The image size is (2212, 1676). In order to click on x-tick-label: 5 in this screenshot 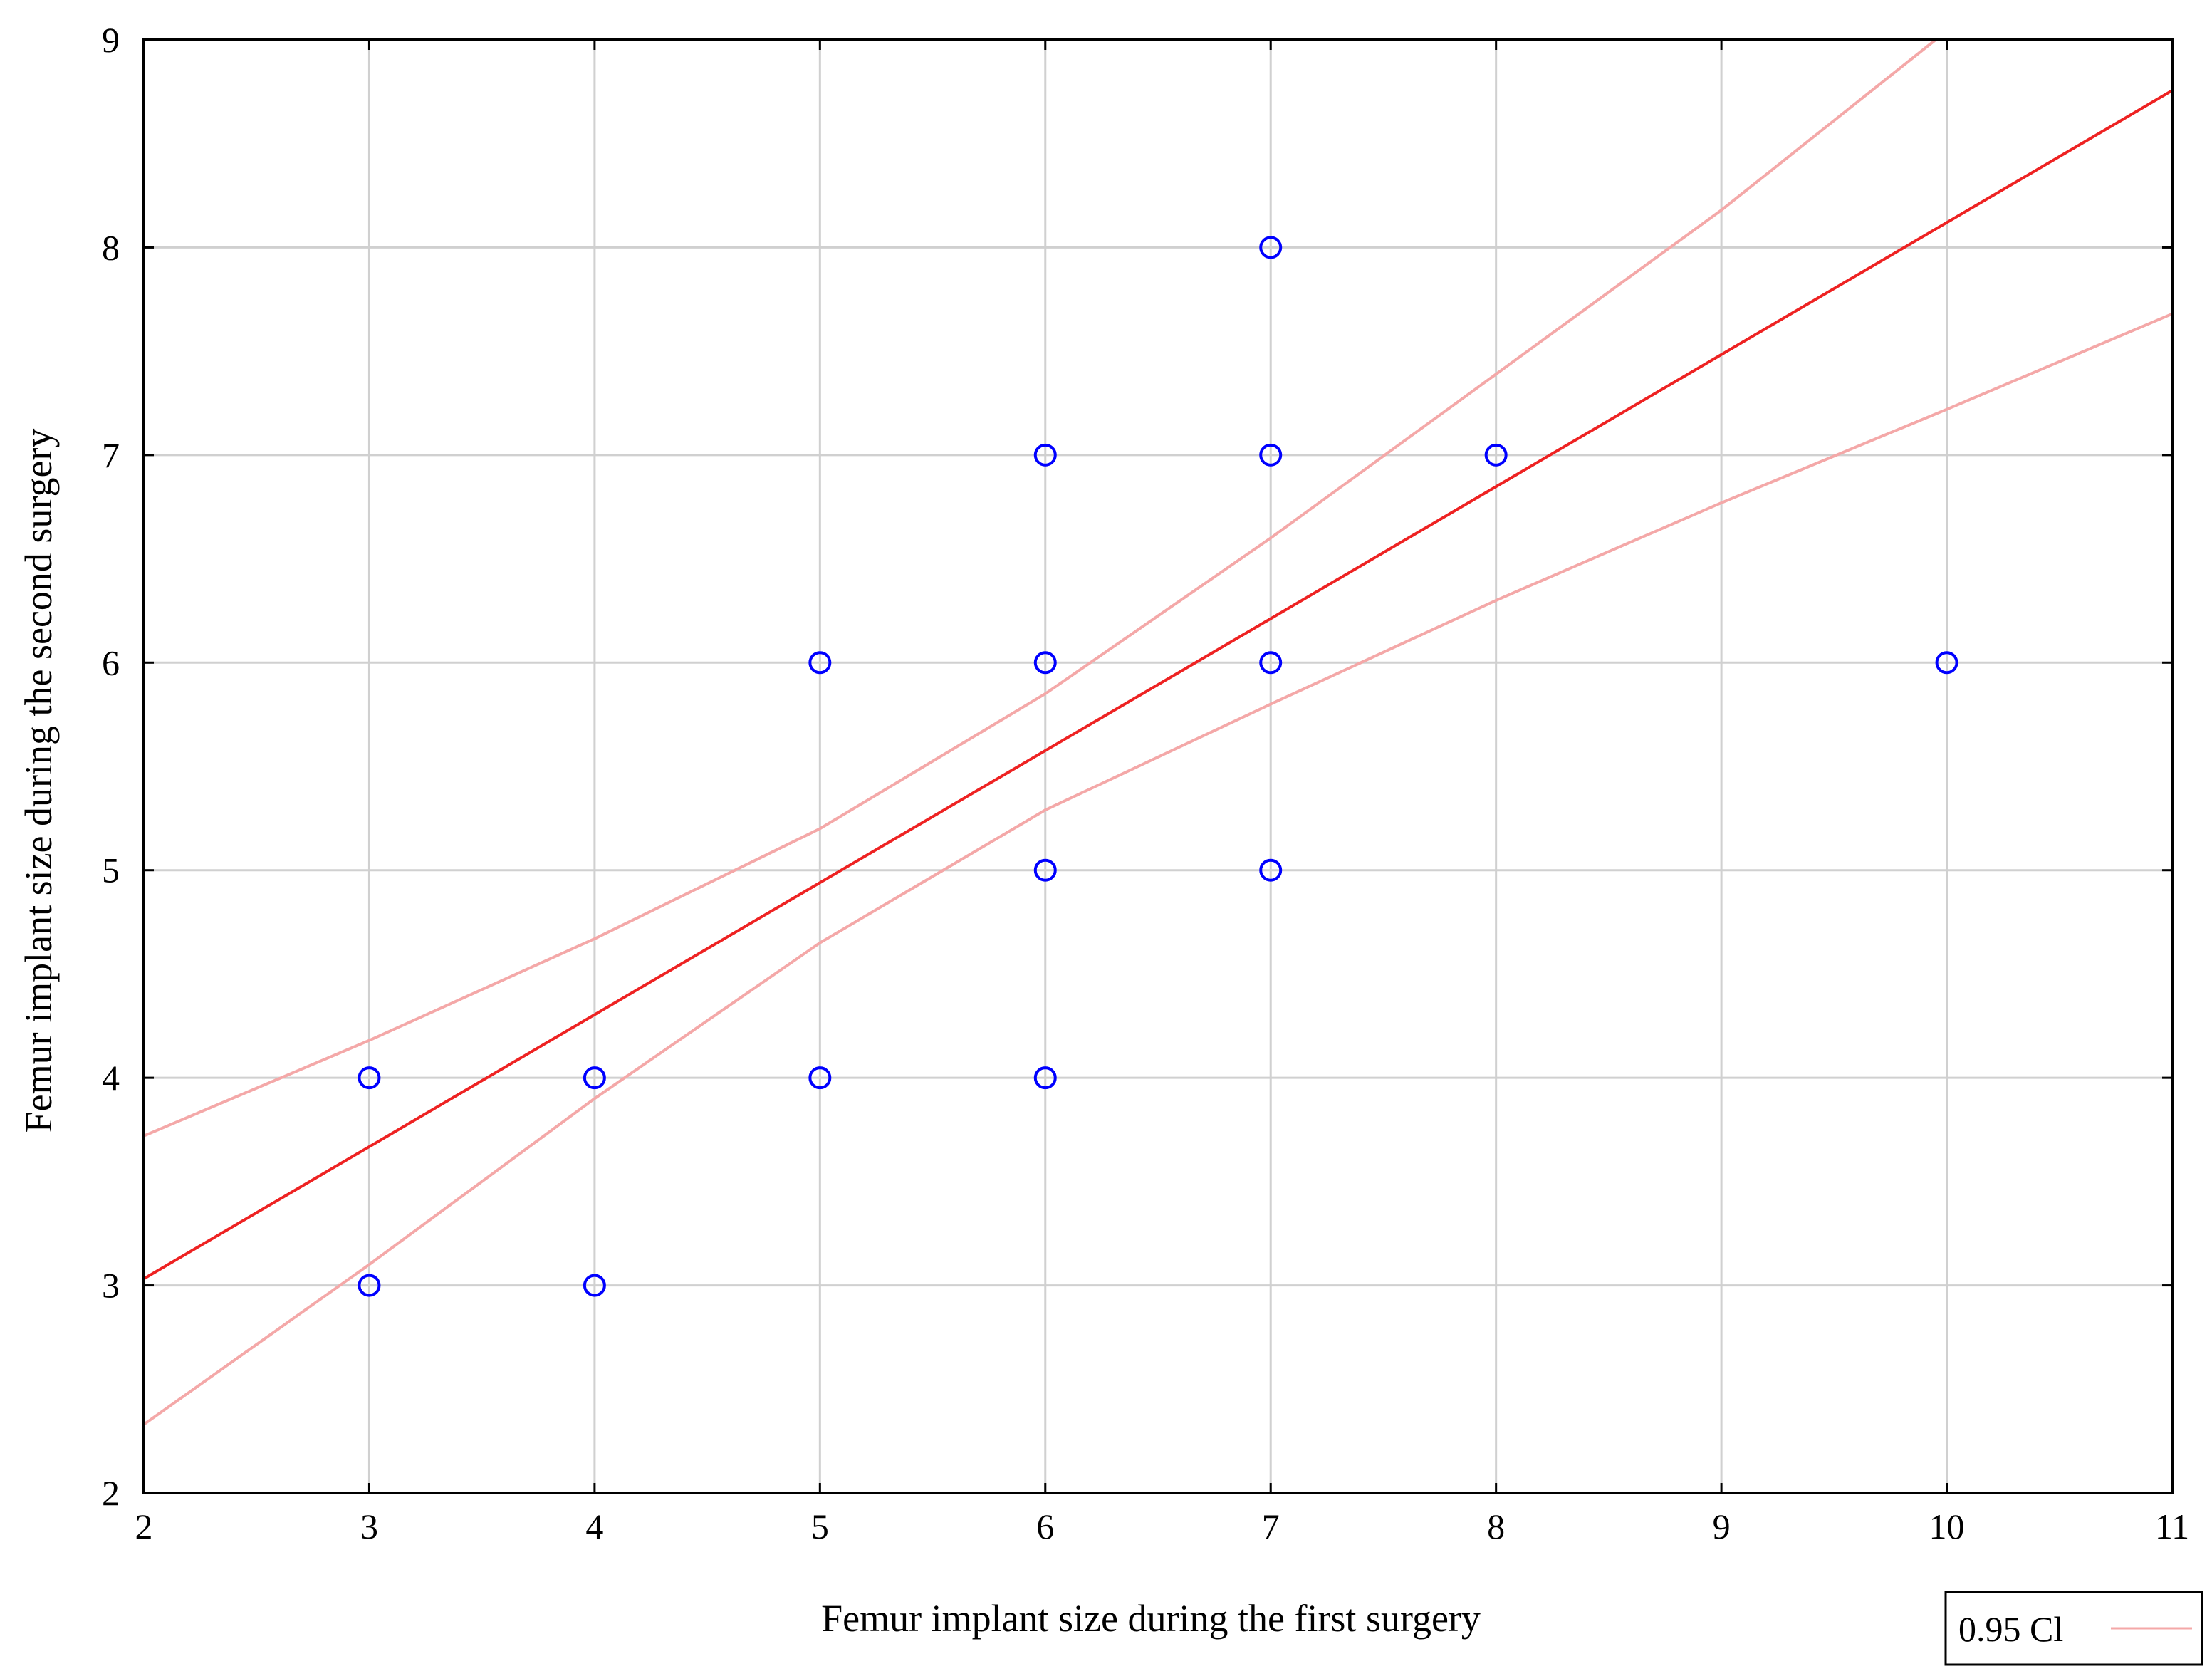, I will do `click(820, 1526)`.